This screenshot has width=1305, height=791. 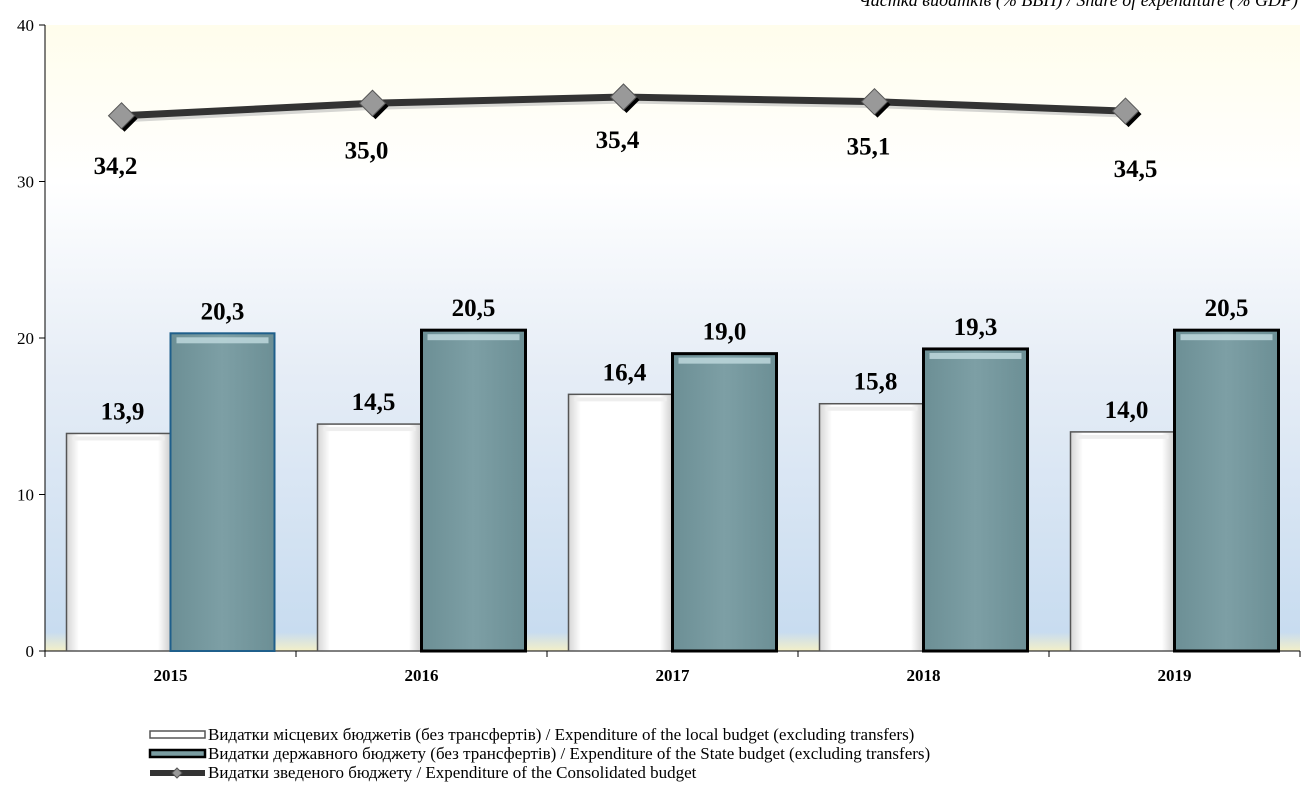 I want to click on x-category-label: 2019, so click(x=1175, y=675).